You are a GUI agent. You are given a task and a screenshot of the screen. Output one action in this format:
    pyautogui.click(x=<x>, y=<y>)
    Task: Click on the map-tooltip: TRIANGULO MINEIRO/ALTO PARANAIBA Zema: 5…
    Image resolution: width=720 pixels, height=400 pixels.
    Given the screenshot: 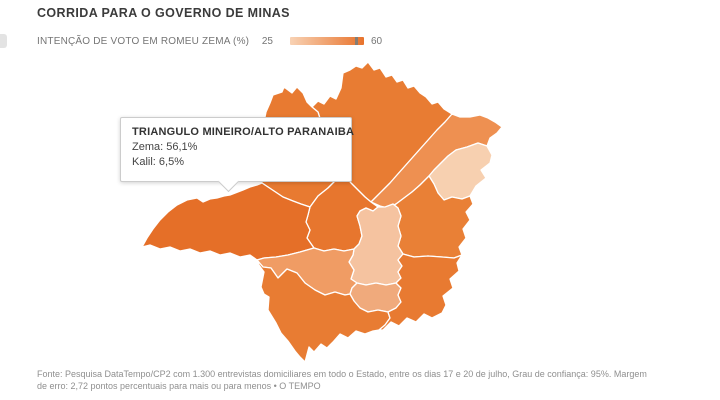 What is the action you would take?
    pyautogui.click(x=237, y=155)
    